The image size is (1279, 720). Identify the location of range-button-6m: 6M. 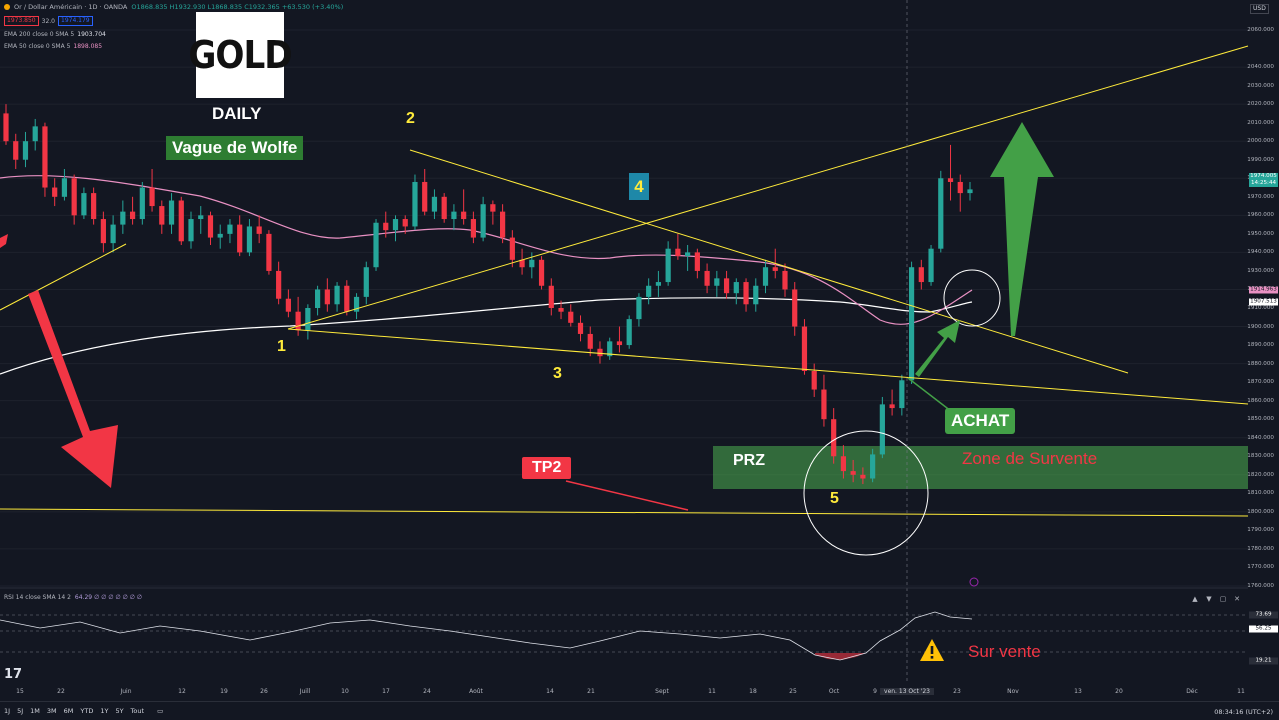
(68, 711).